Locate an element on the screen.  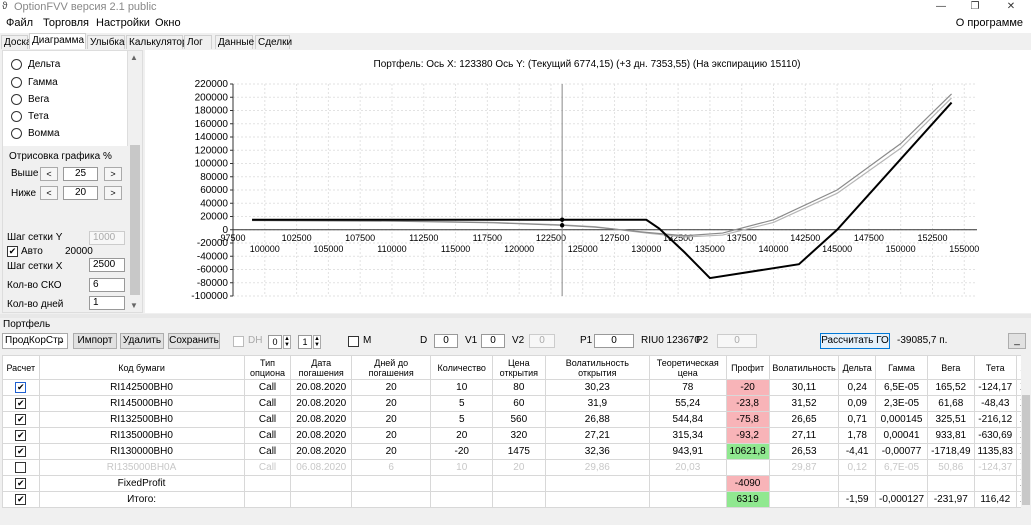
col-date: Дата погашения is located at coordinates (321, 367).